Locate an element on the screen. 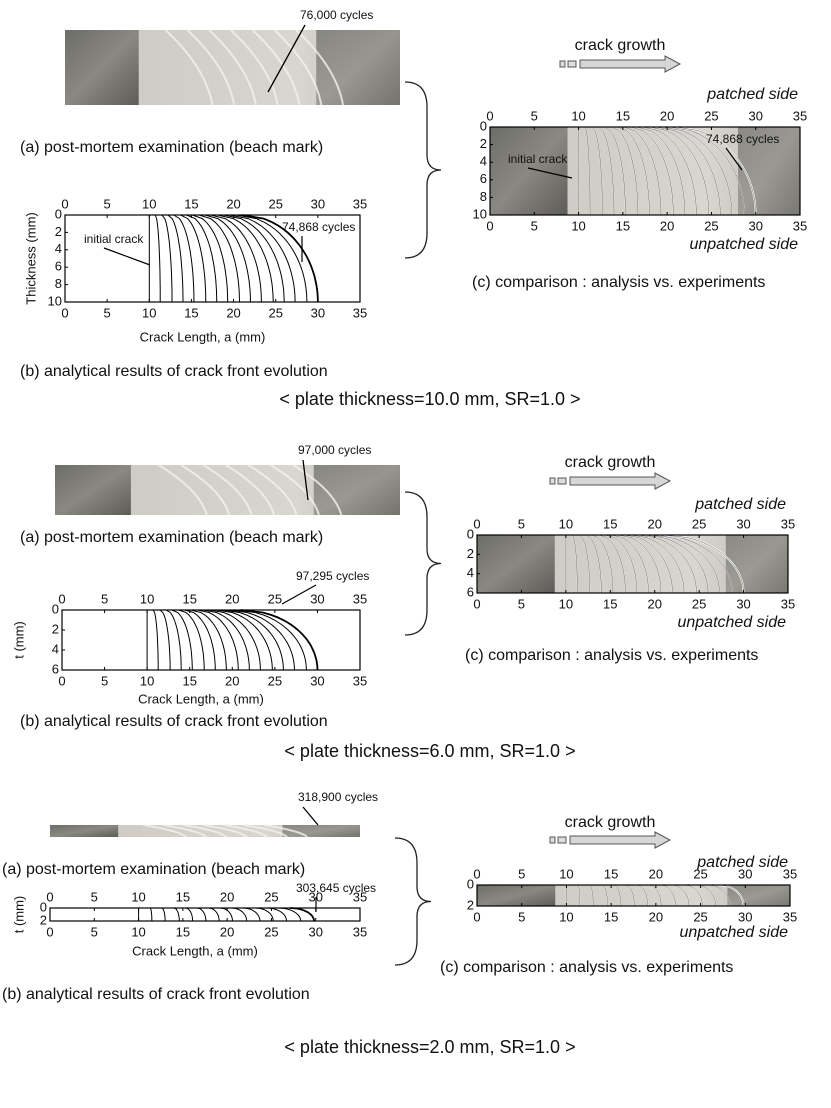 The height and width of the screenshot is (1108, 831). annotation: initial crack is located at coordinates (114, 239).